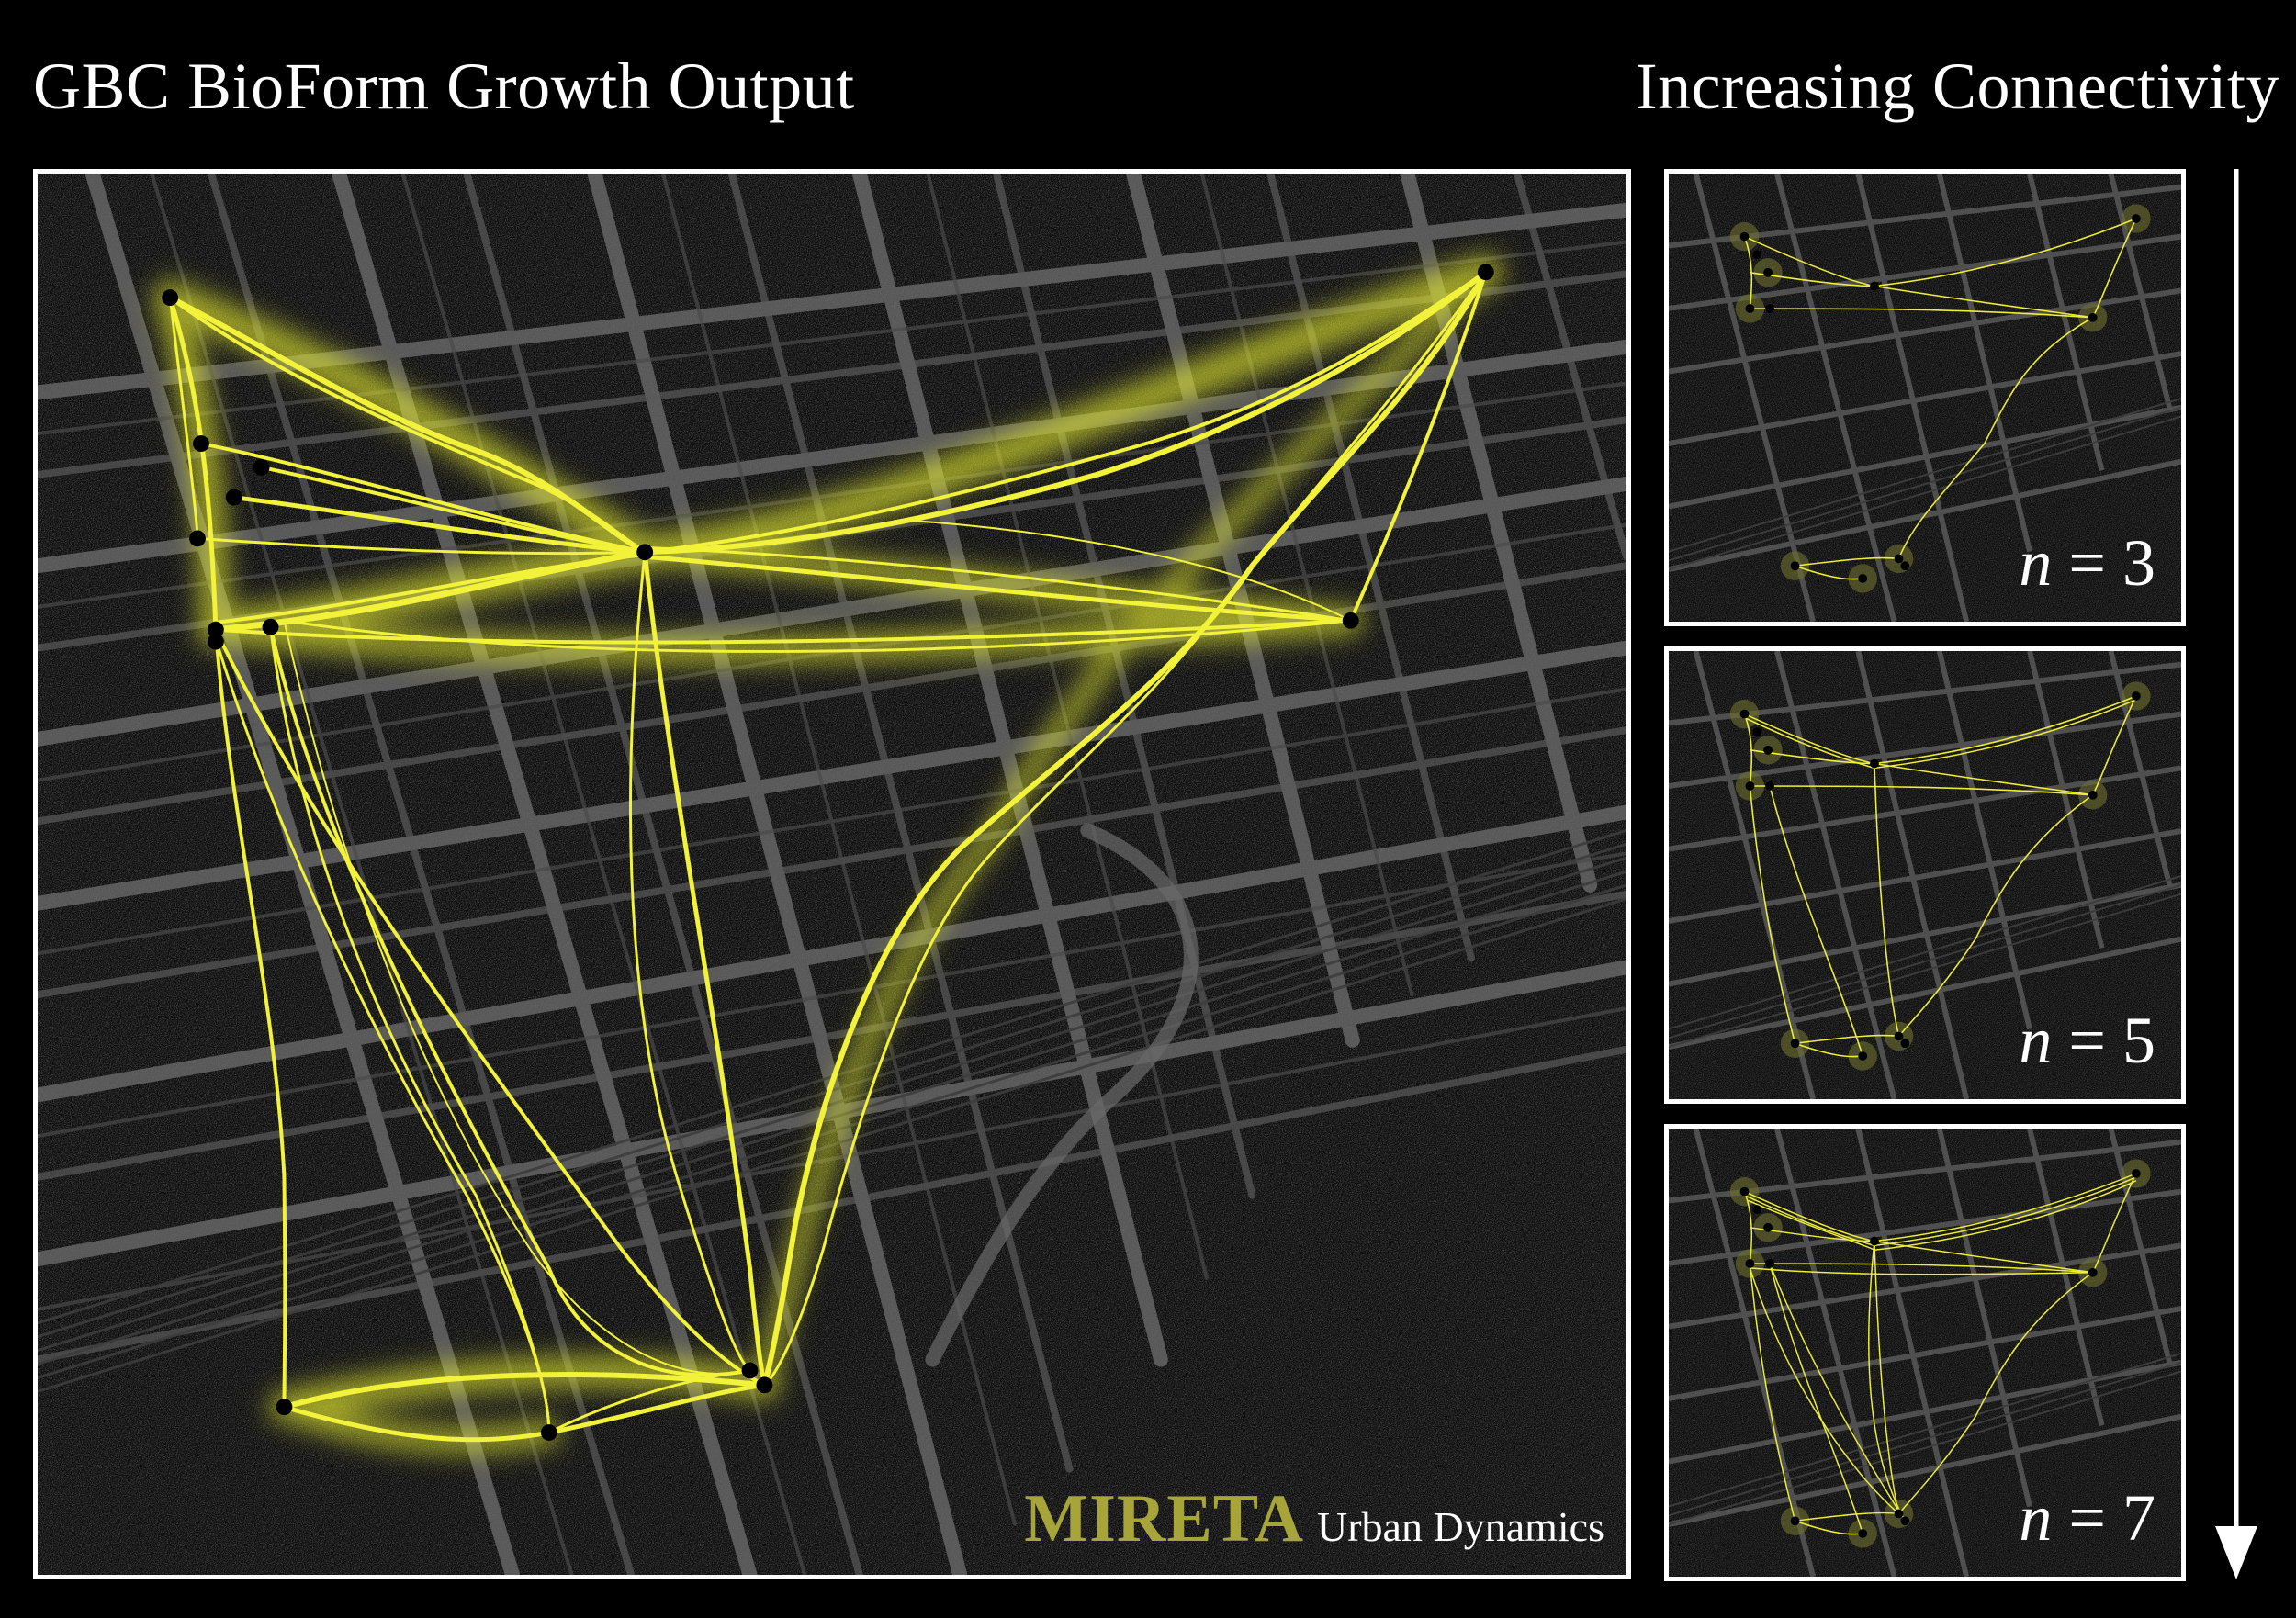 The image size is (2296, 1618). I want to click on thumbnail-n3: n = 3, so click(1925, 397).